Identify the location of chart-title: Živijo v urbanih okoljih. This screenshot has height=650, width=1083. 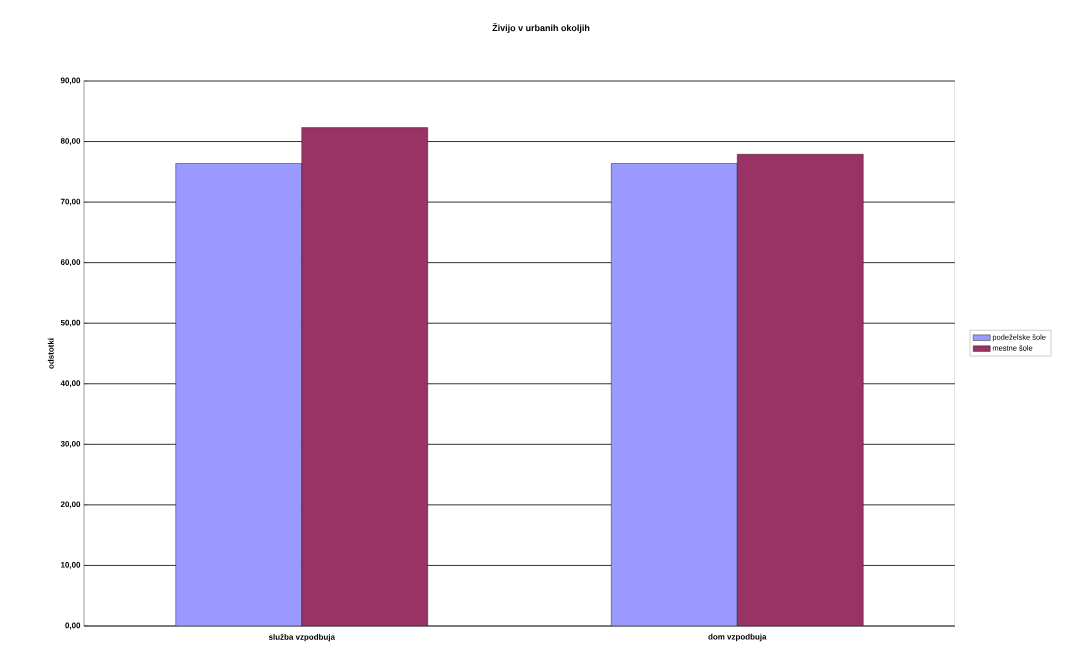
(541, 28).